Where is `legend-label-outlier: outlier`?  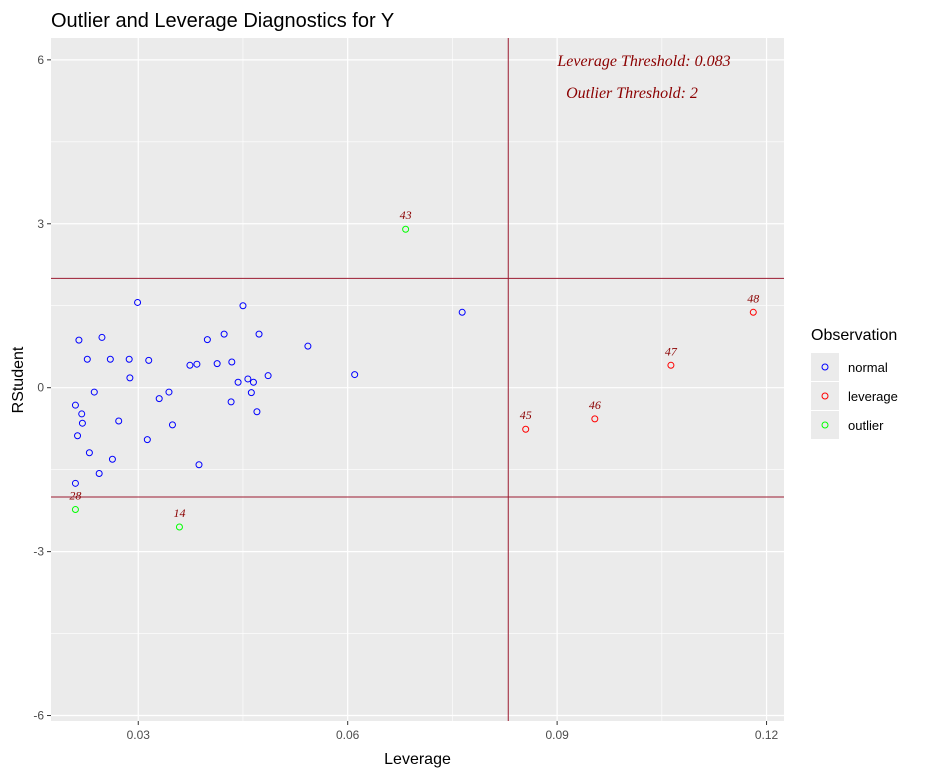
legend-label-outlier: outlier is located at coordinates (866, 425).